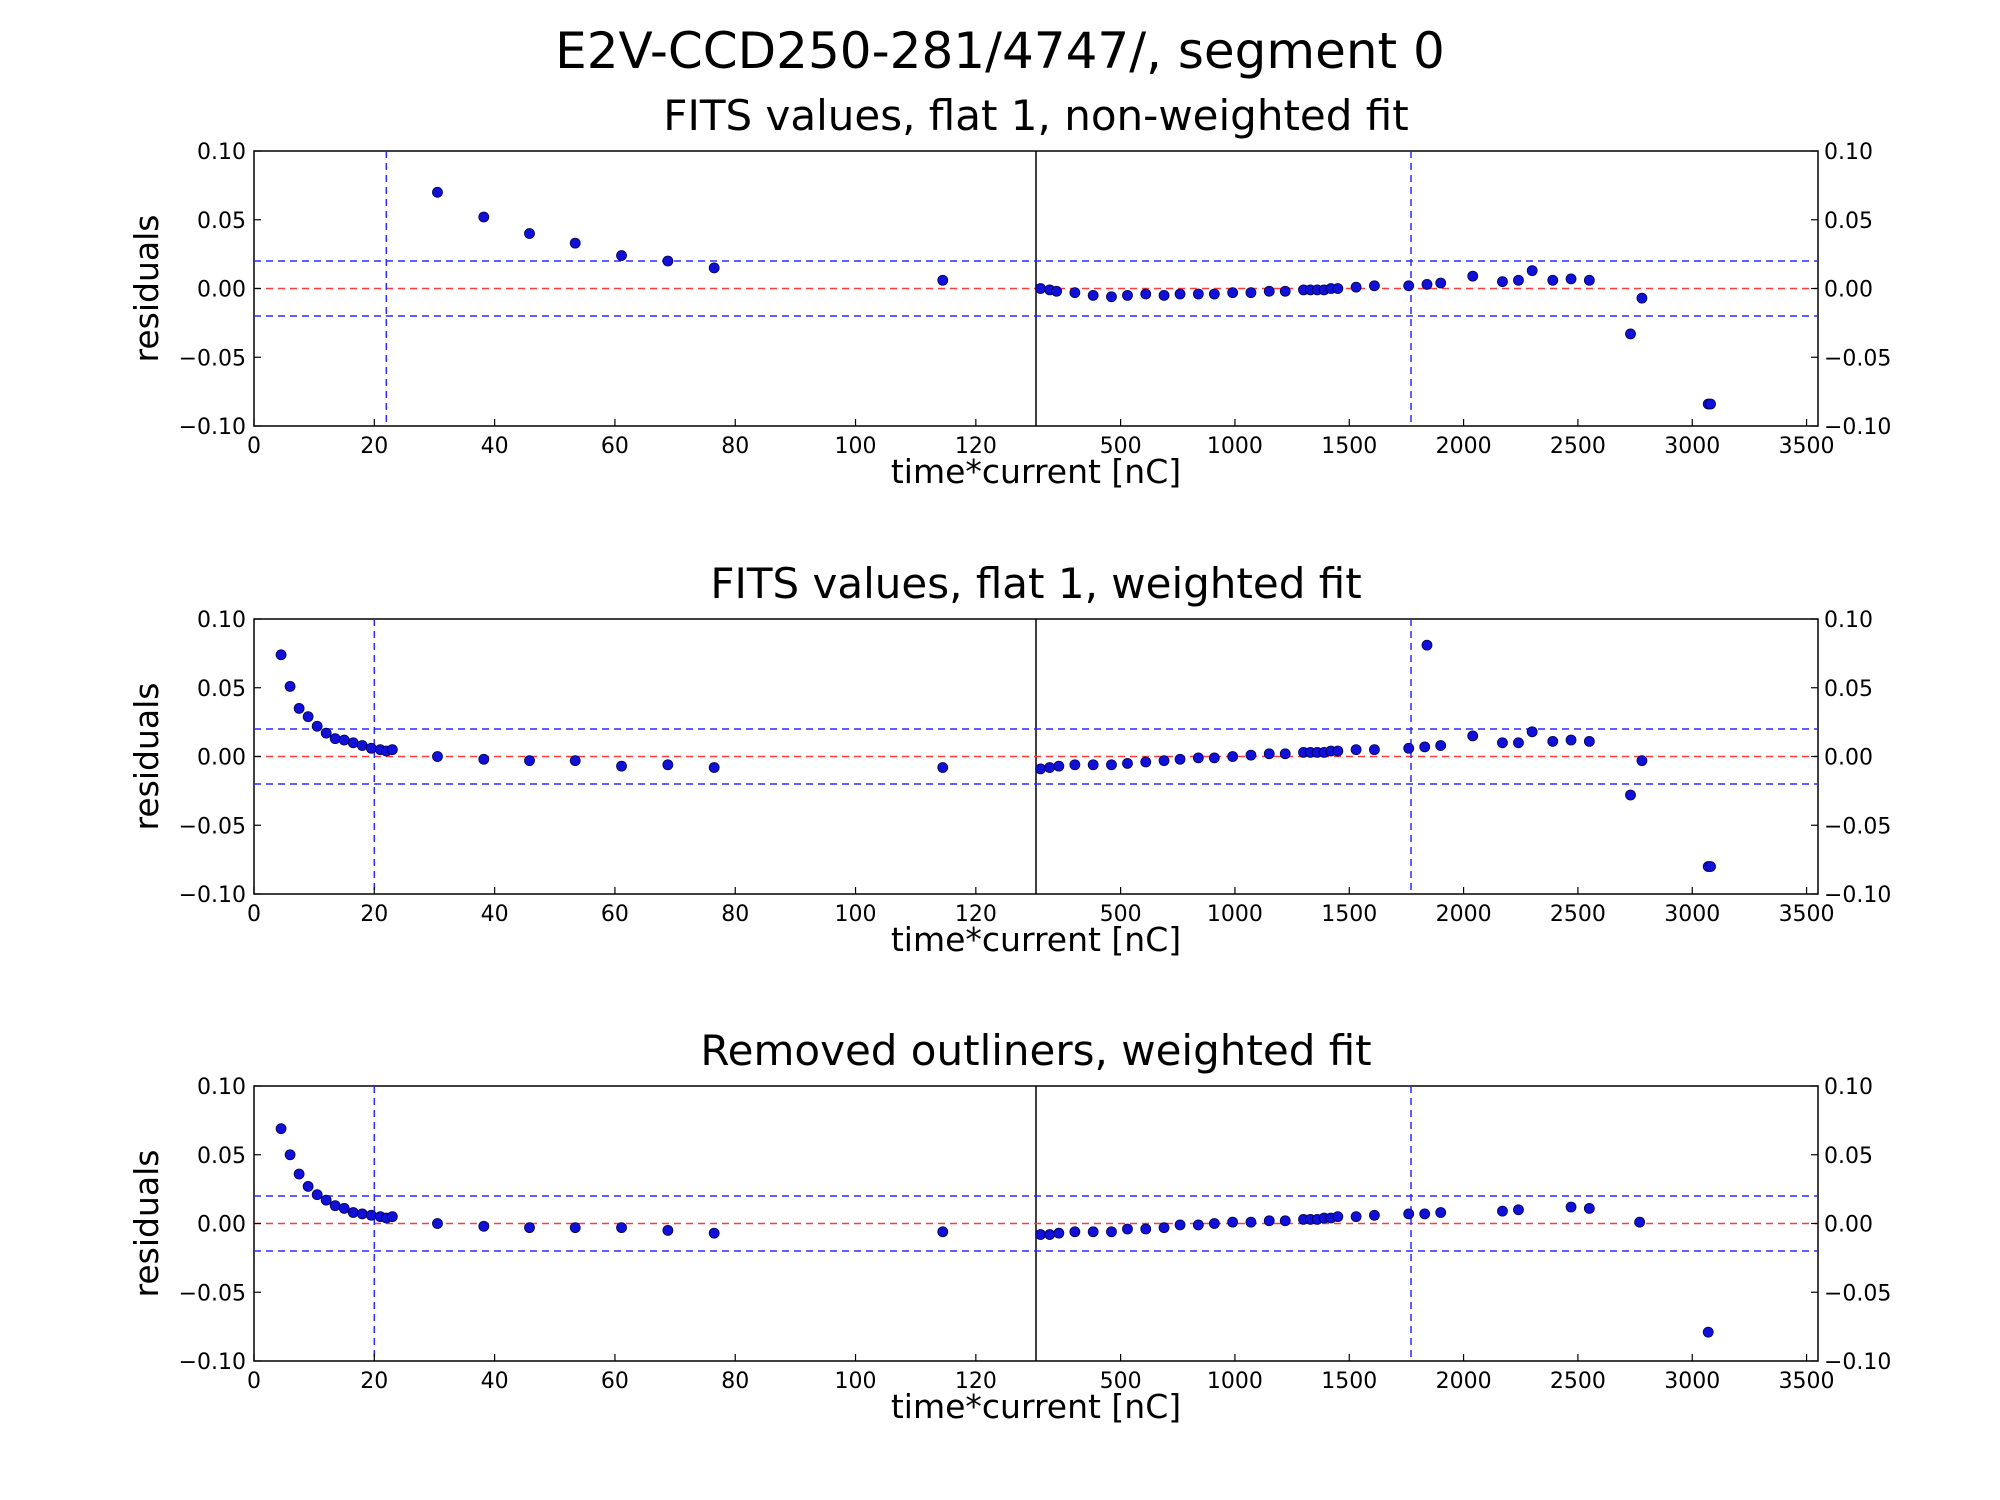 This screenshot has width=2000, height=1500. What do you see at coordinates (495, 914) in the screenshot?
I see `xtick-label-left: 40` at bounding box center [495, 914].